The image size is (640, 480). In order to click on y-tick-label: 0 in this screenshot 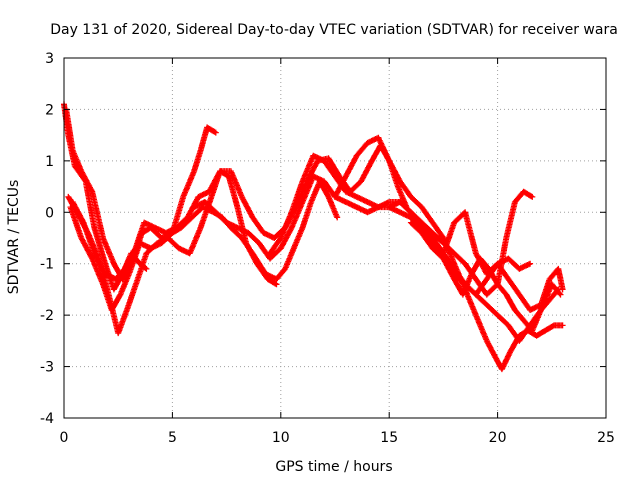, I will do `click(49, 213)`.